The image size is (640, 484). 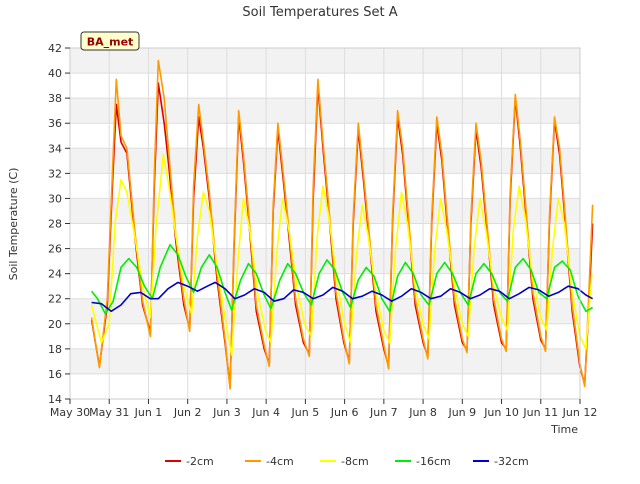 What do you see at coordinates (55, 198) in the screenshot?
I see `y-tick-label: 30` at bounding box center [55, 198].